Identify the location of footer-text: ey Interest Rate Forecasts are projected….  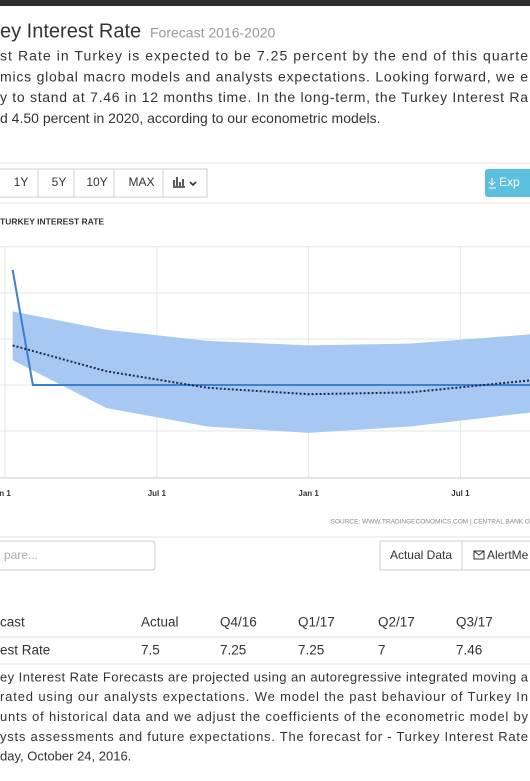
(264, 716).